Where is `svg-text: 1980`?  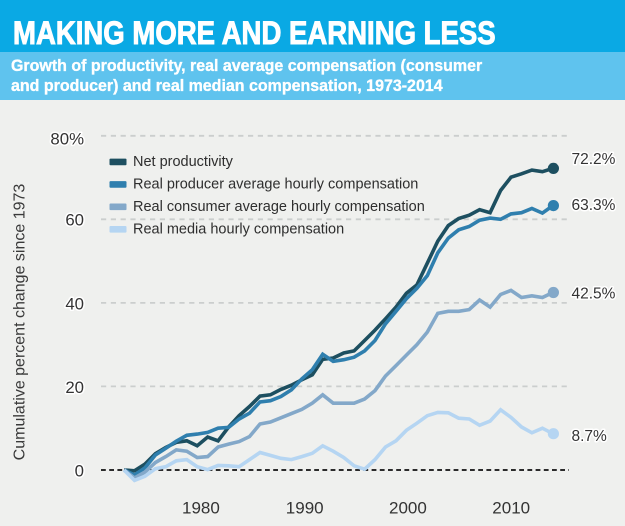 svg-text: 1980 is located at coordinates (201, 508).